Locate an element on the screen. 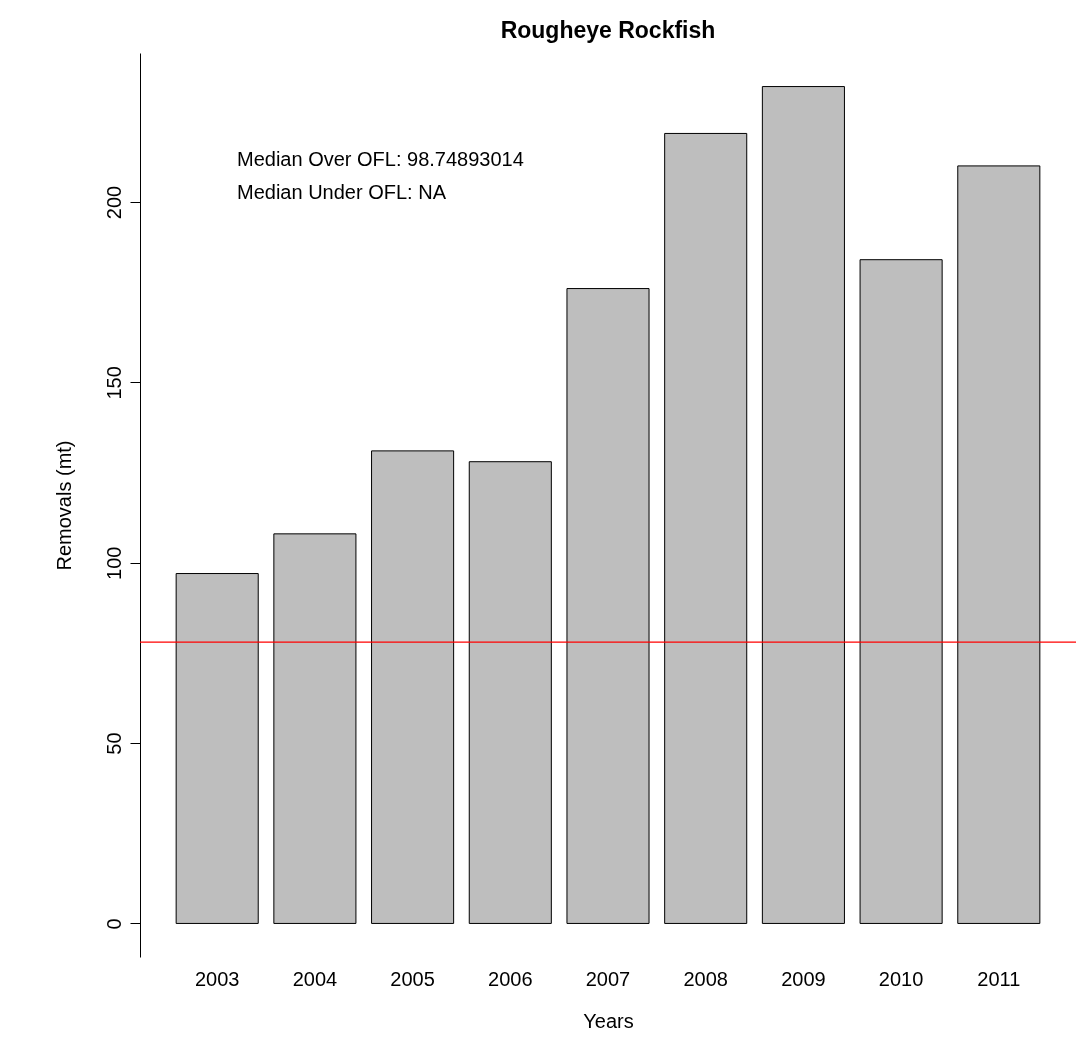  x-tick-label: 2003 is located at coordinates (217, 978).